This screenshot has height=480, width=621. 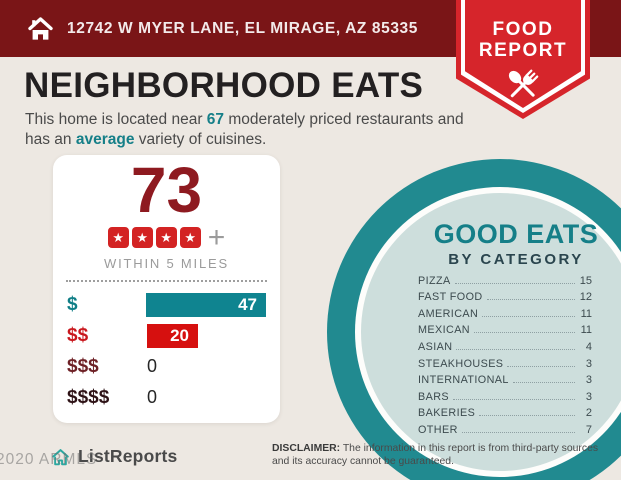 What do you see at coordinates (447, 413) in the screenshot?
I see `category-label: BAKERIES` at bounding box center [447, 413].